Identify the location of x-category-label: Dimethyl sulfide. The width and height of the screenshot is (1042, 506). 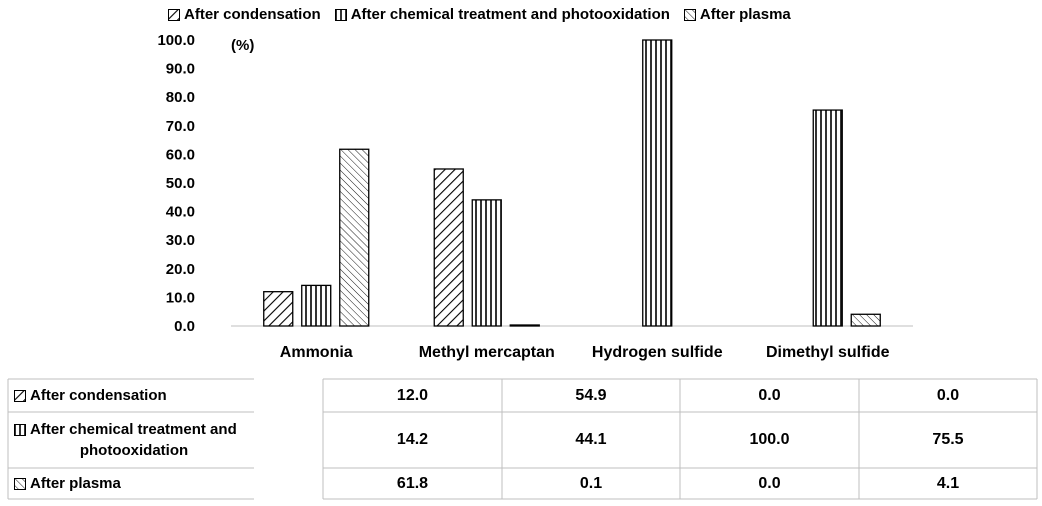
(828, 352).